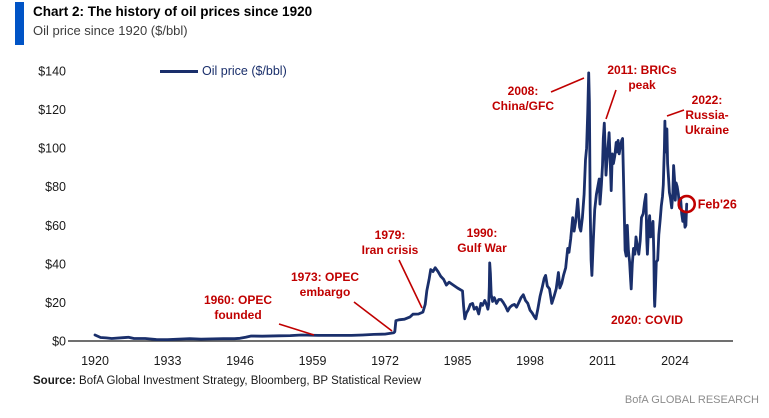  I want to click on annotation-line: 1973: OPEC, so click(325, 277).